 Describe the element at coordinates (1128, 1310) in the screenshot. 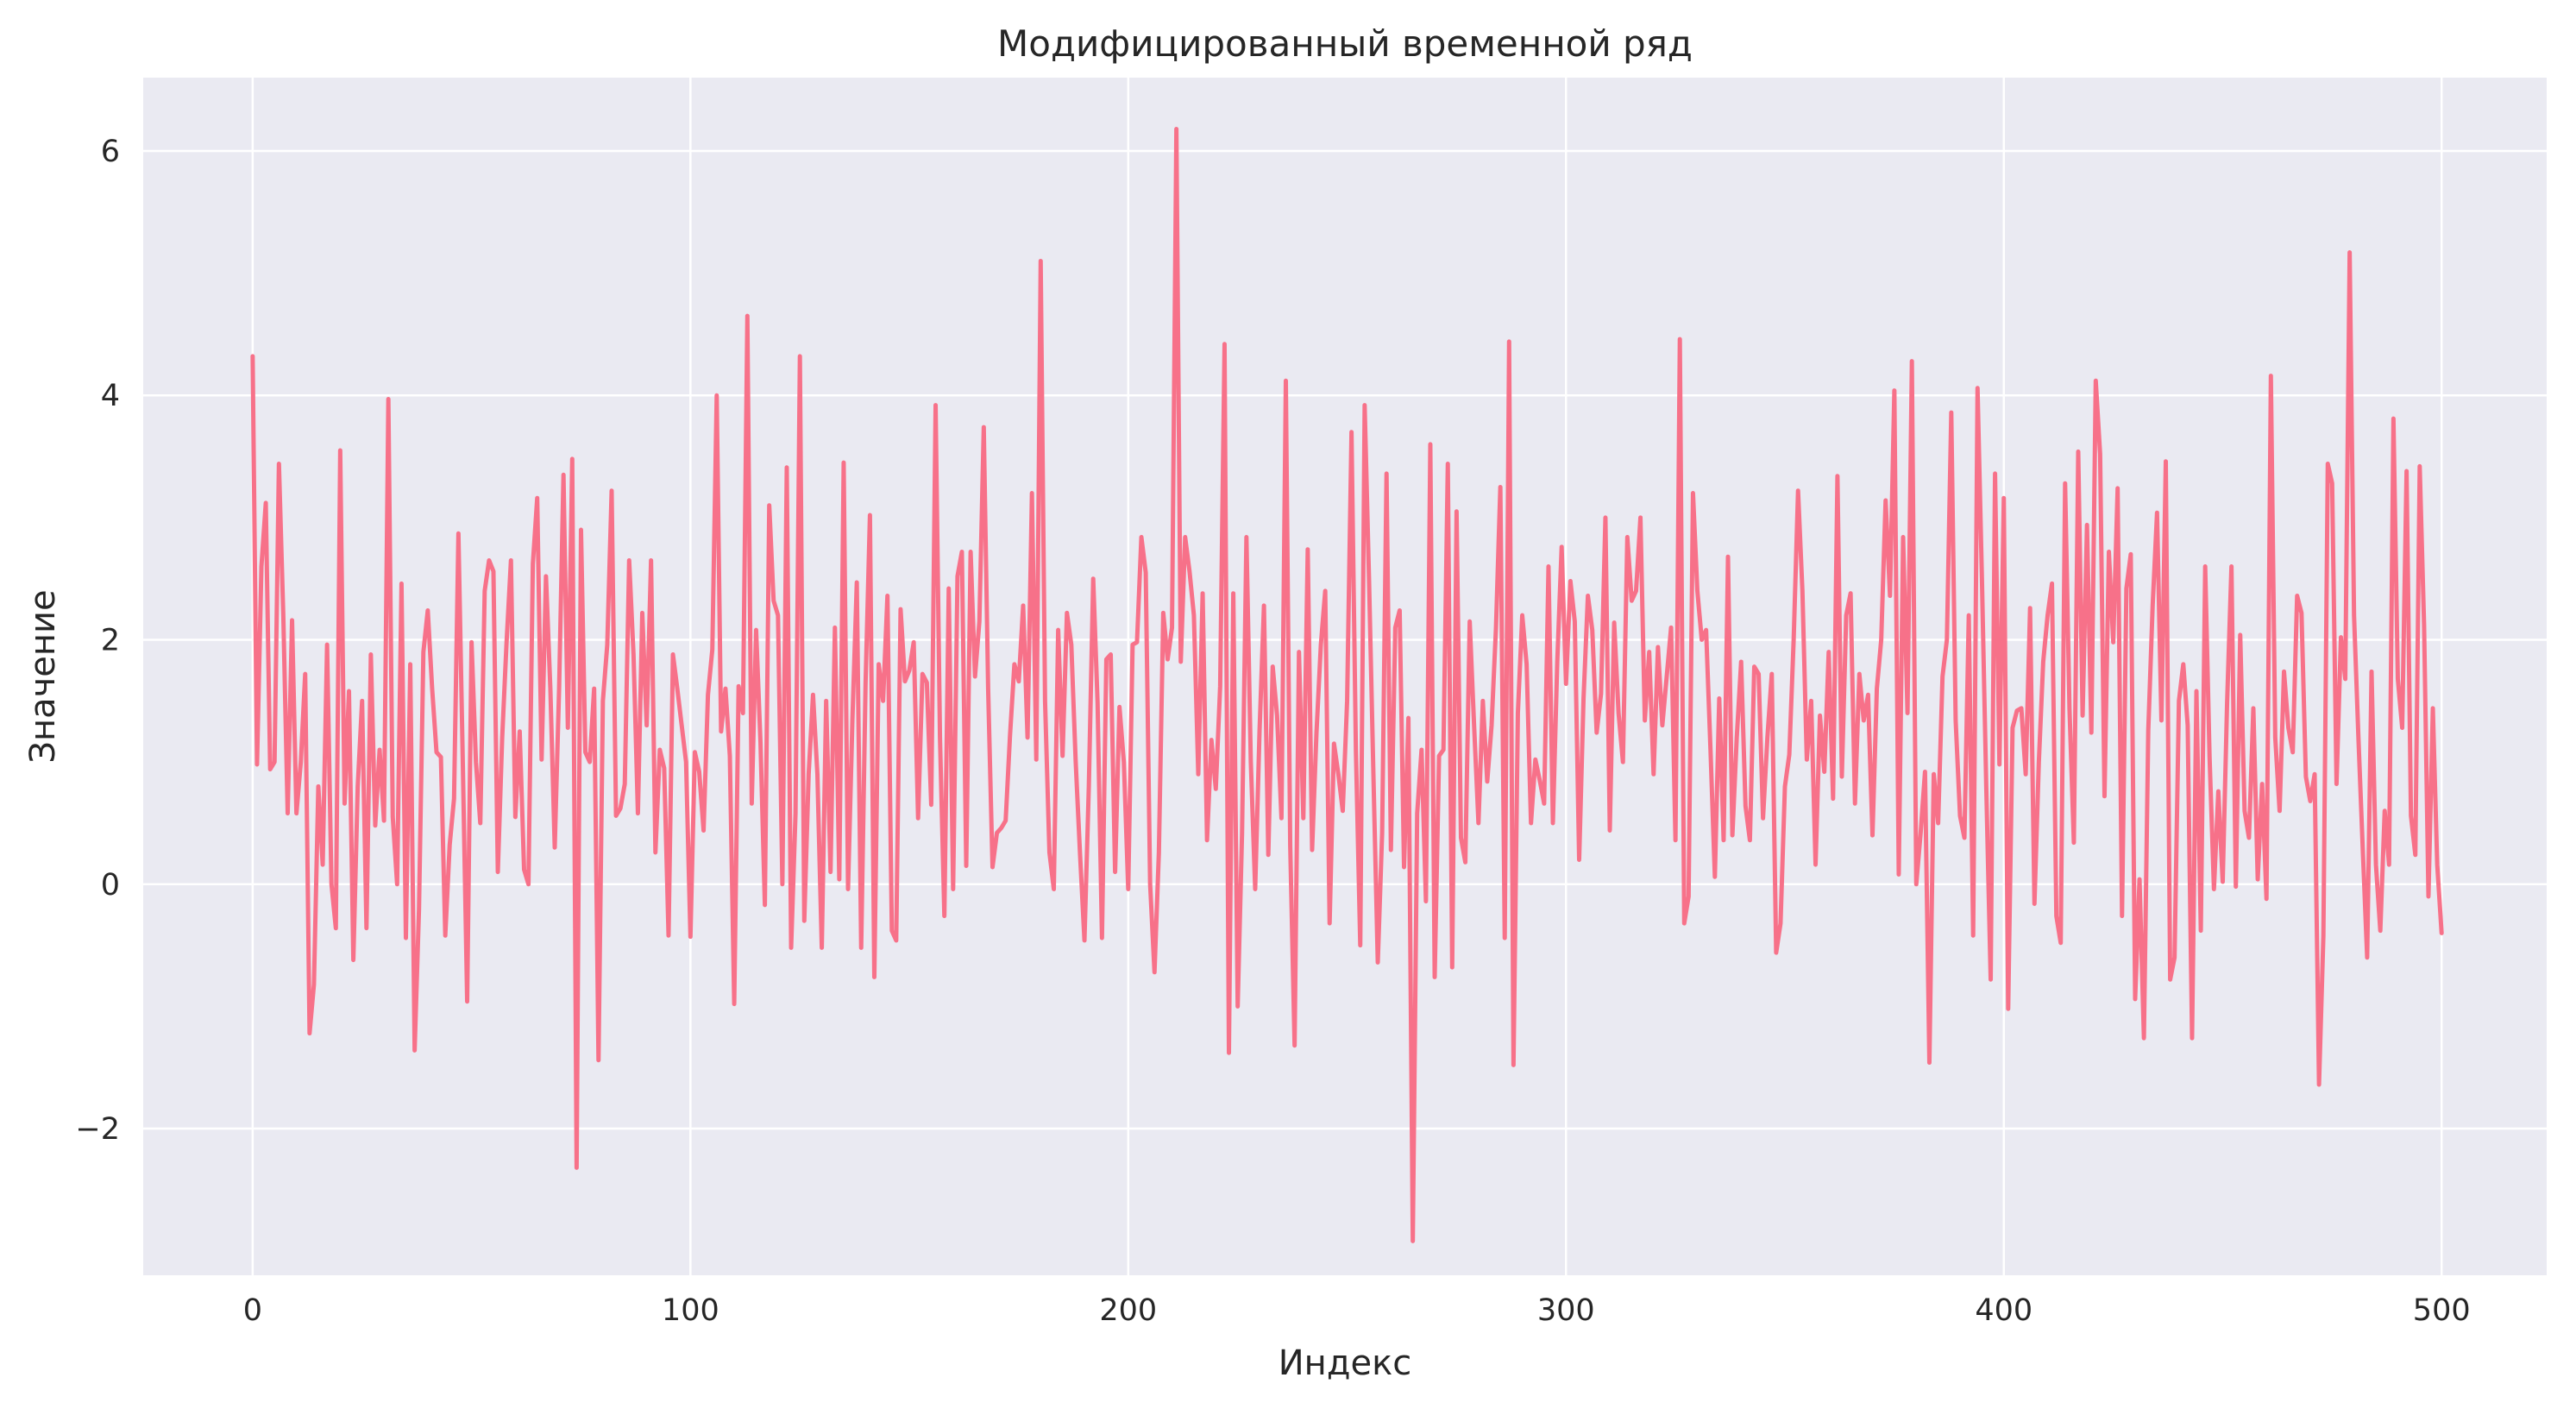

I see `x-tick-label: 200` at that location.